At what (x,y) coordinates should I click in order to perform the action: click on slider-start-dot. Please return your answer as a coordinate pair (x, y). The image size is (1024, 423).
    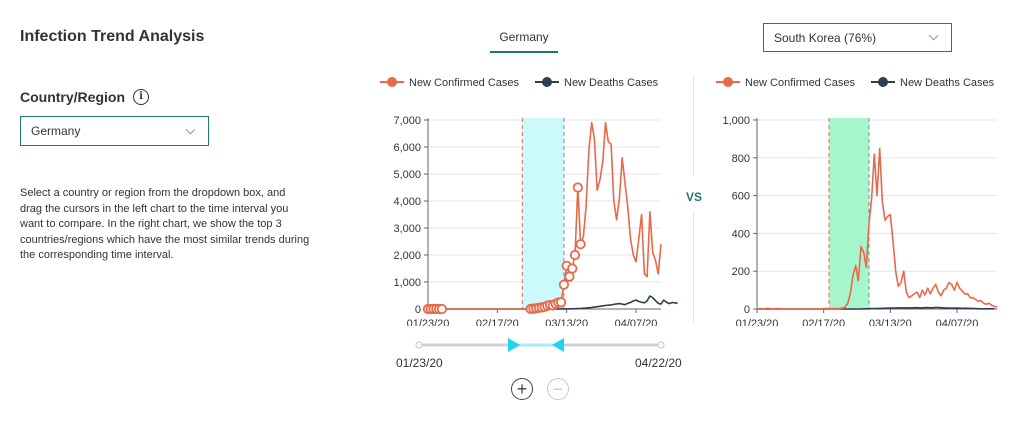
    Looking at the image, I should click on (419, 345).